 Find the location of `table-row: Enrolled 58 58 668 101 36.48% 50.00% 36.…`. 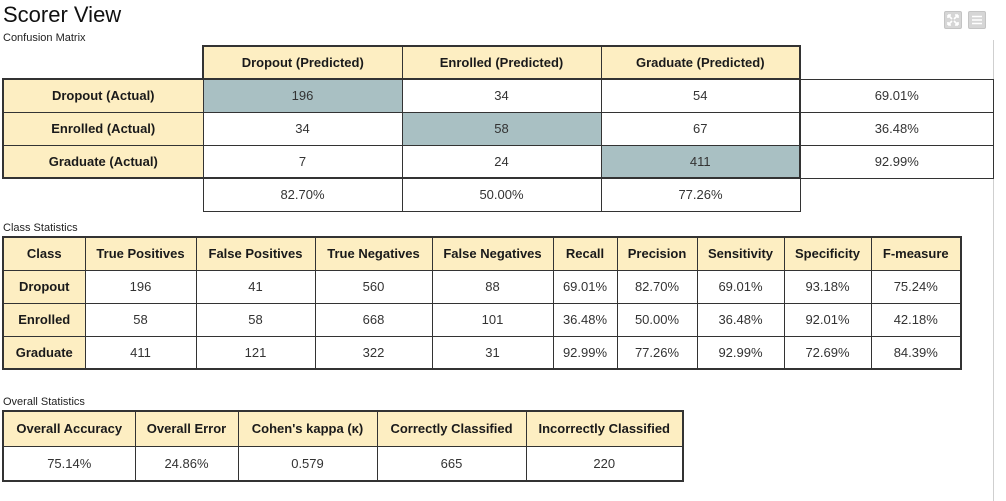

table-row: Enrolled 58 58 668 101 36.48% 50.00% 36.… is located at coordinates (482, 319).